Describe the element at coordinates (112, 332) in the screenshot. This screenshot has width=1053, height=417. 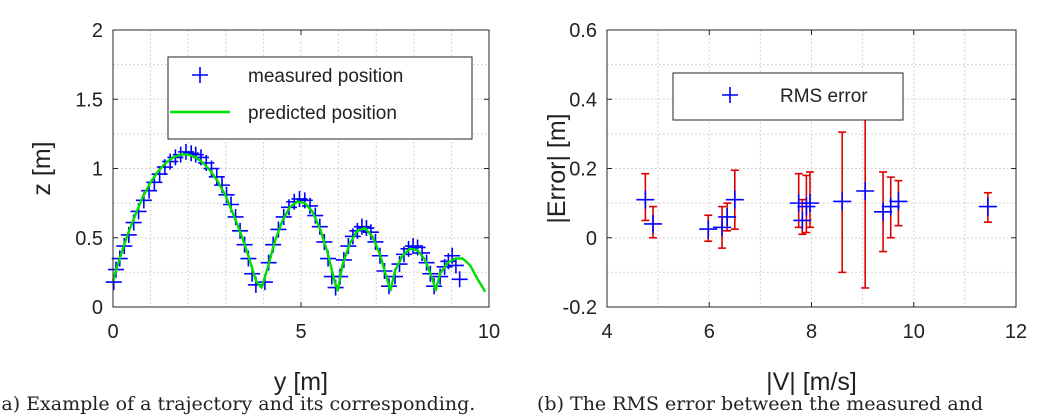
I see `x-tick-label: 0` at that location.